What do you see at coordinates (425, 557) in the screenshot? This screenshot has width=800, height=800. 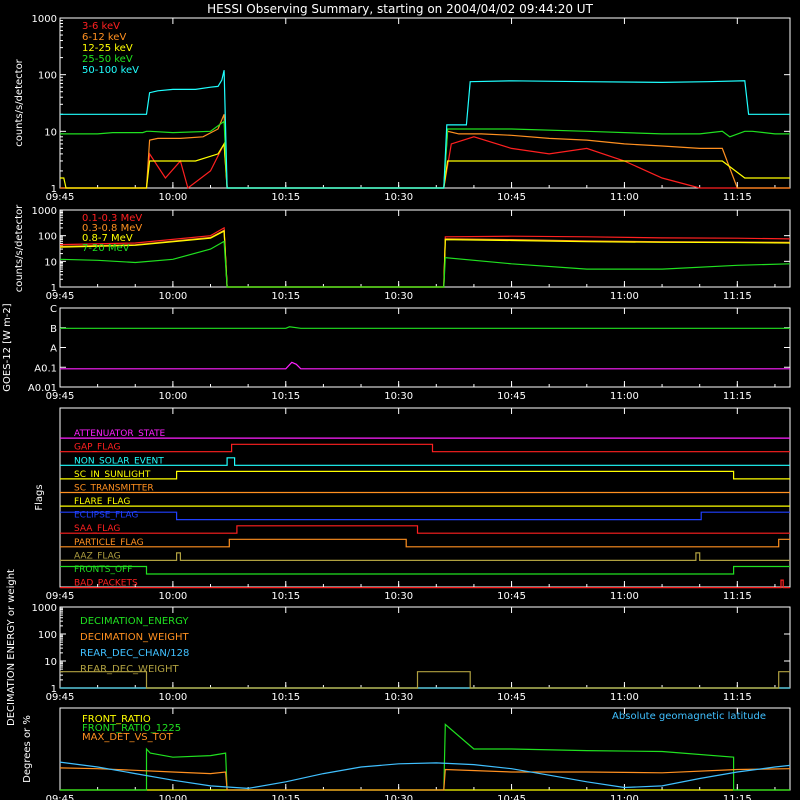 I see `series-aaz-flag` at bounding box center [425, 557].